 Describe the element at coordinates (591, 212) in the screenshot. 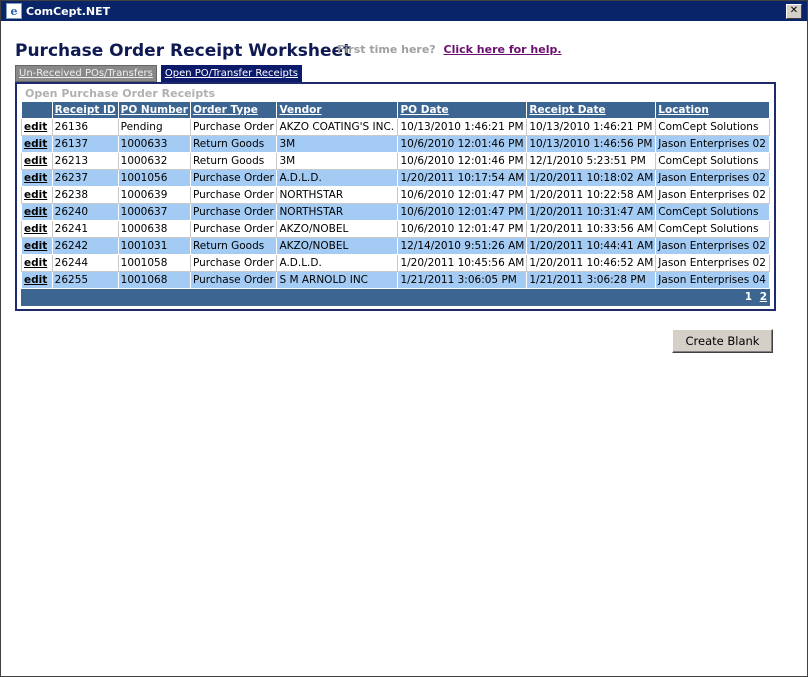

I see `receipt-date-cell: 1/20/2011 10:31:47 AM` at that location.